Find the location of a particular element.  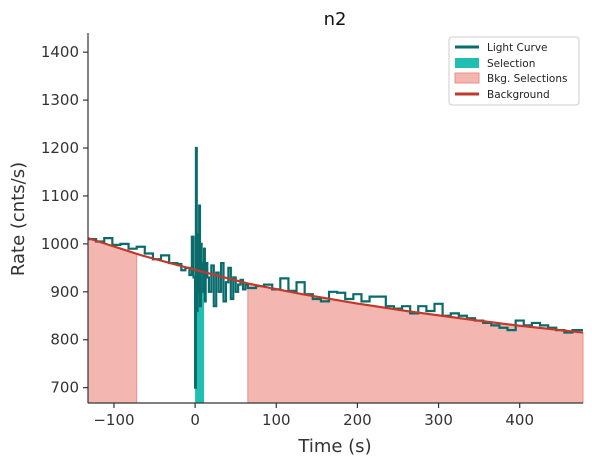

chart-title: n2 is located at coordinates (335, 19).